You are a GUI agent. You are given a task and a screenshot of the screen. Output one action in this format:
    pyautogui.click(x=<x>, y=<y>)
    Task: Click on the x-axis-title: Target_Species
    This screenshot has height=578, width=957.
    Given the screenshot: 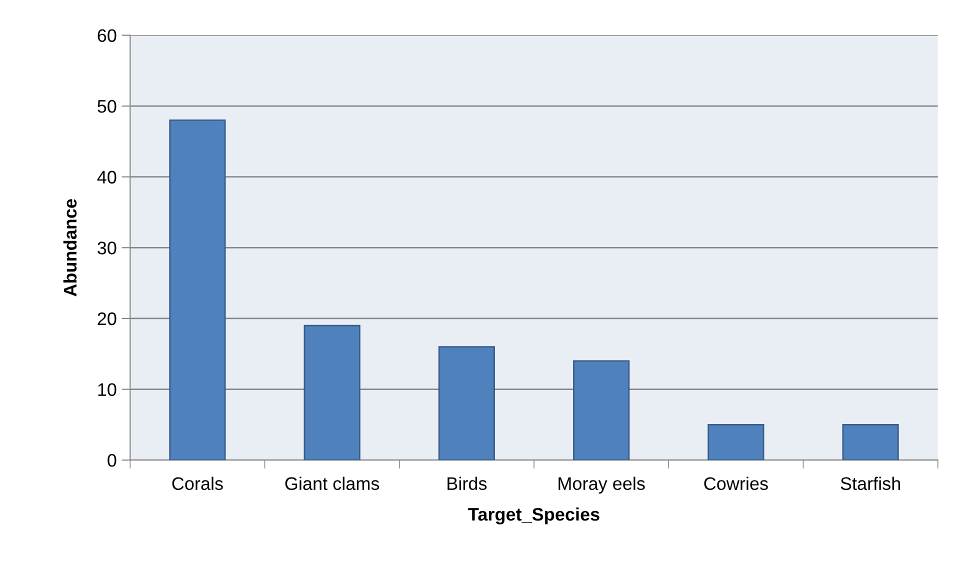 What is the action you would take?
    pyautogui.click(x=534, y=515)
    